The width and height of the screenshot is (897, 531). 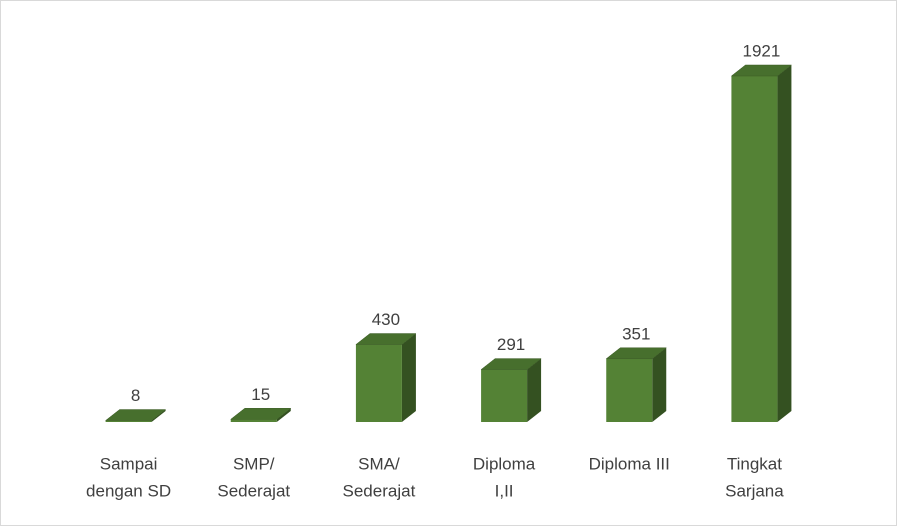 I want to click on data-label: 1921, so click(x=762, y=50).